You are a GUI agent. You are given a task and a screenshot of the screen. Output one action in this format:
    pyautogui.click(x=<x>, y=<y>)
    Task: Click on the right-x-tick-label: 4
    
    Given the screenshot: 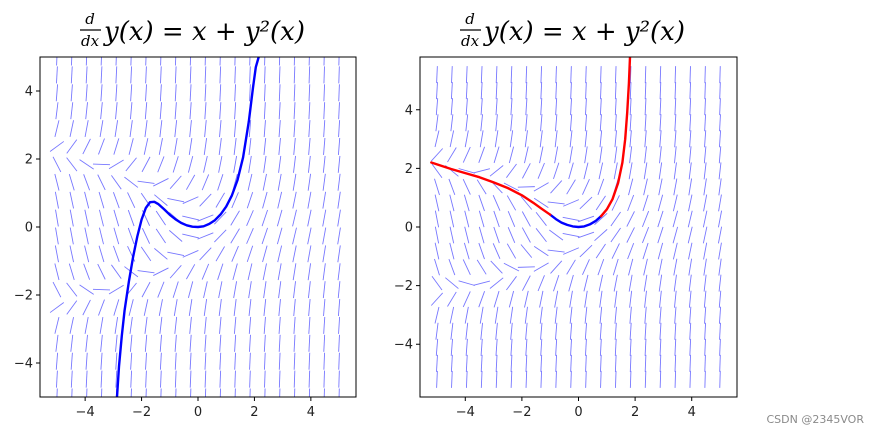 What is the action you would take?
    pyautogui.click(x=692, y=412)
    